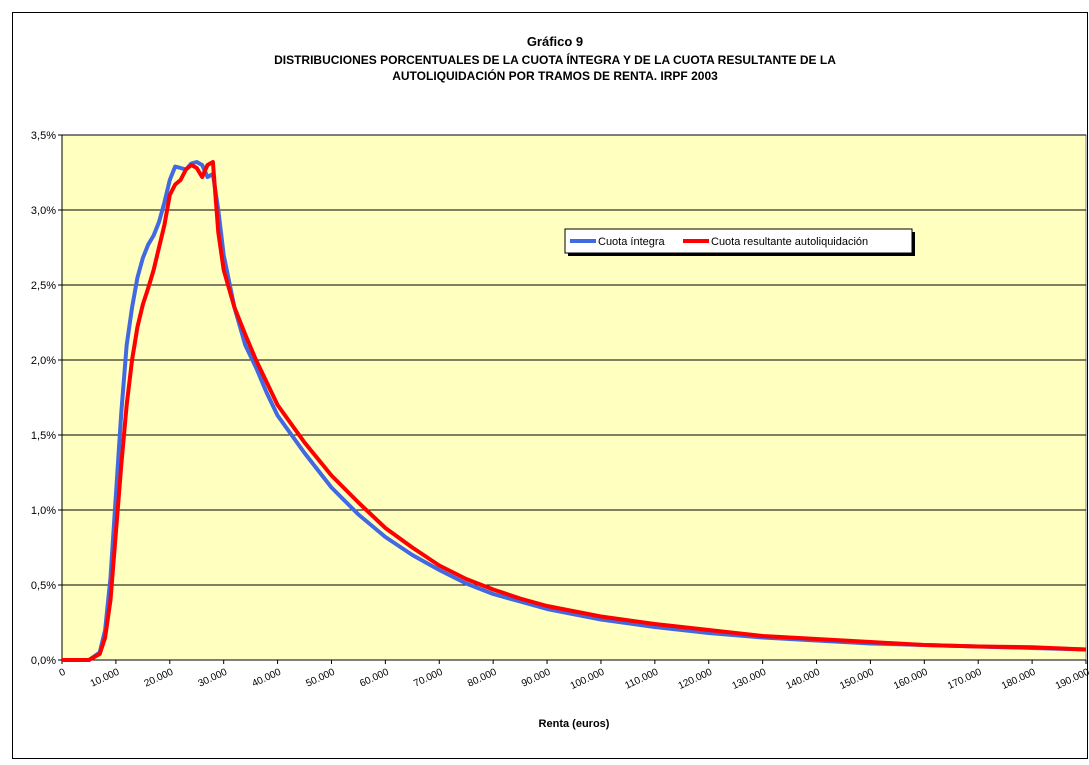  I want to click on legend, so click(738, 241).